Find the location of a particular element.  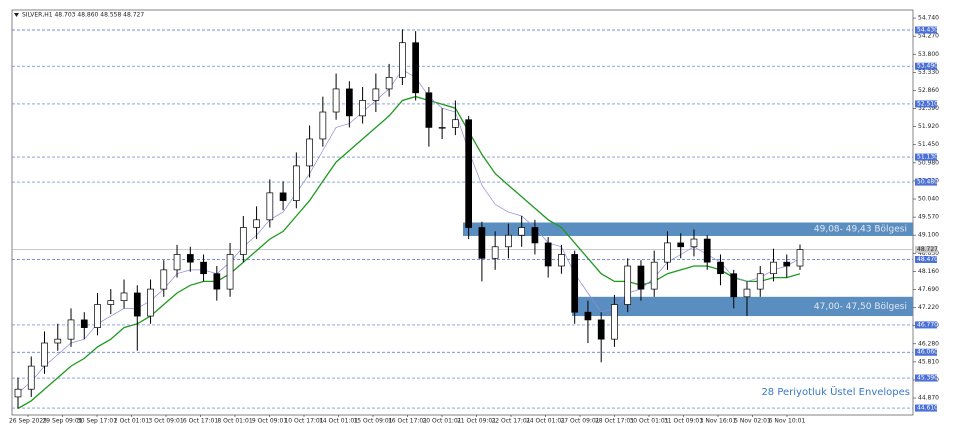

x-tick-label: 9 Oct 09:01 is located at coordinates (269, 421).